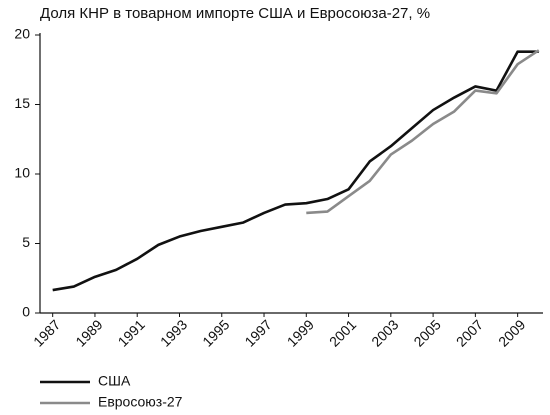  I want to click on x-tick-label: 2005, so click(426, 332).